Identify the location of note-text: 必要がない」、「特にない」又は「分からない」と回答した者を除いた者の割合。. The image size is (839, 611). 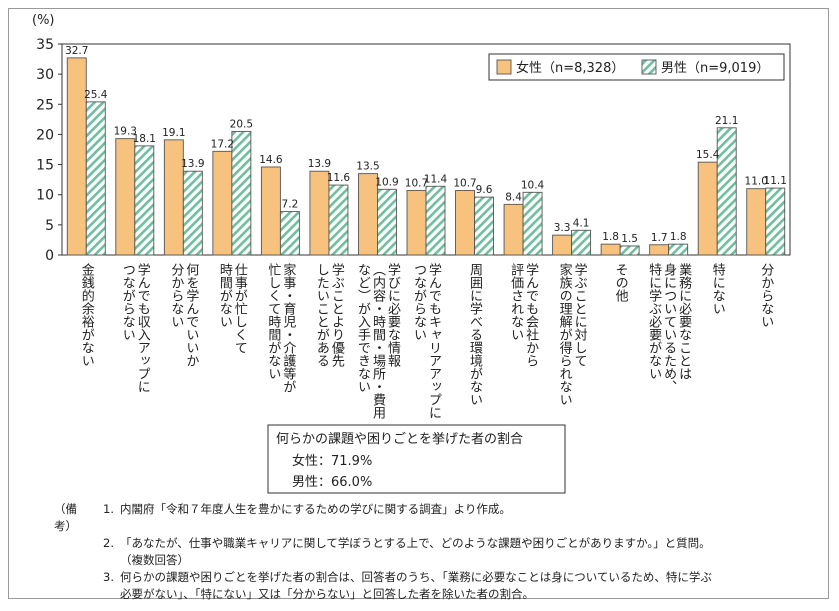
(327, 594).